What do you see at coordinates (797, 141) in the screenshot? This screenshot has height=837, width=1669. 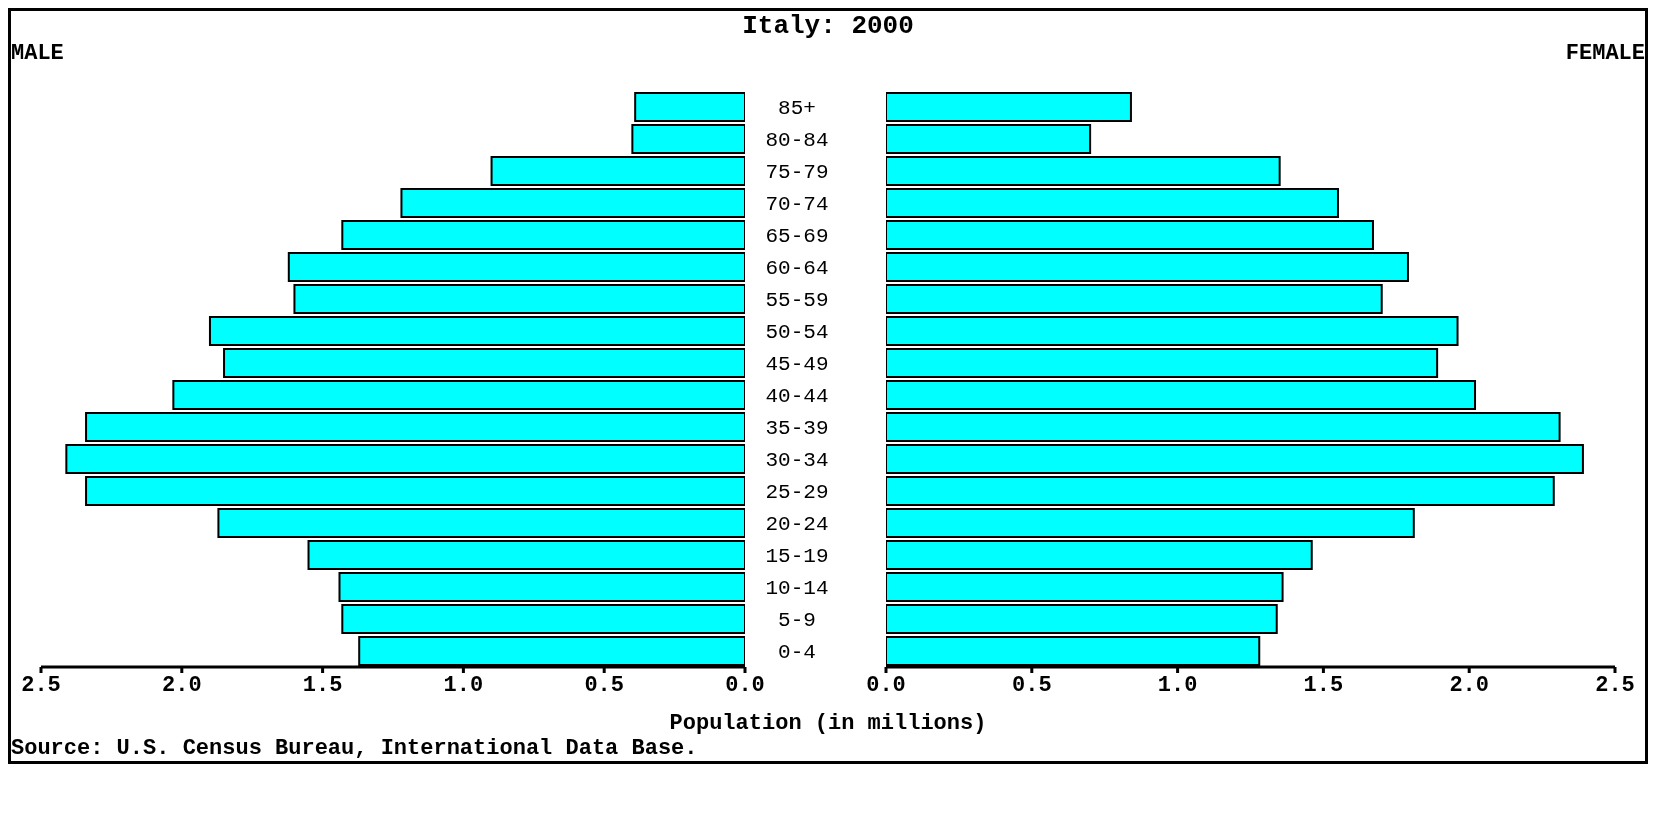 I see `y-tick-label: 80-84` at bounding box center [797, 141].